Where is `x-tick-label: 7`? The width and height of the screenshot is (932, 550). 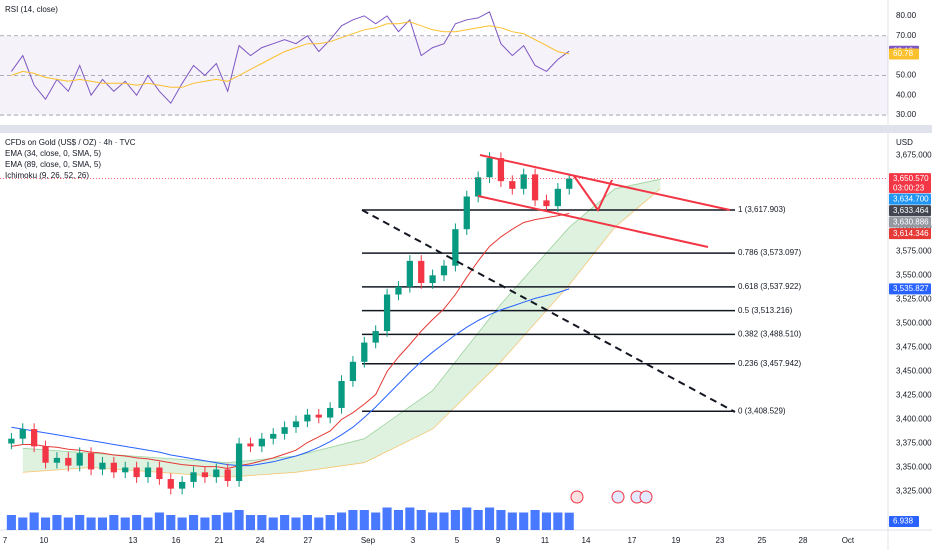
x-tick-label: 7 is located at coordinates (5, 540).